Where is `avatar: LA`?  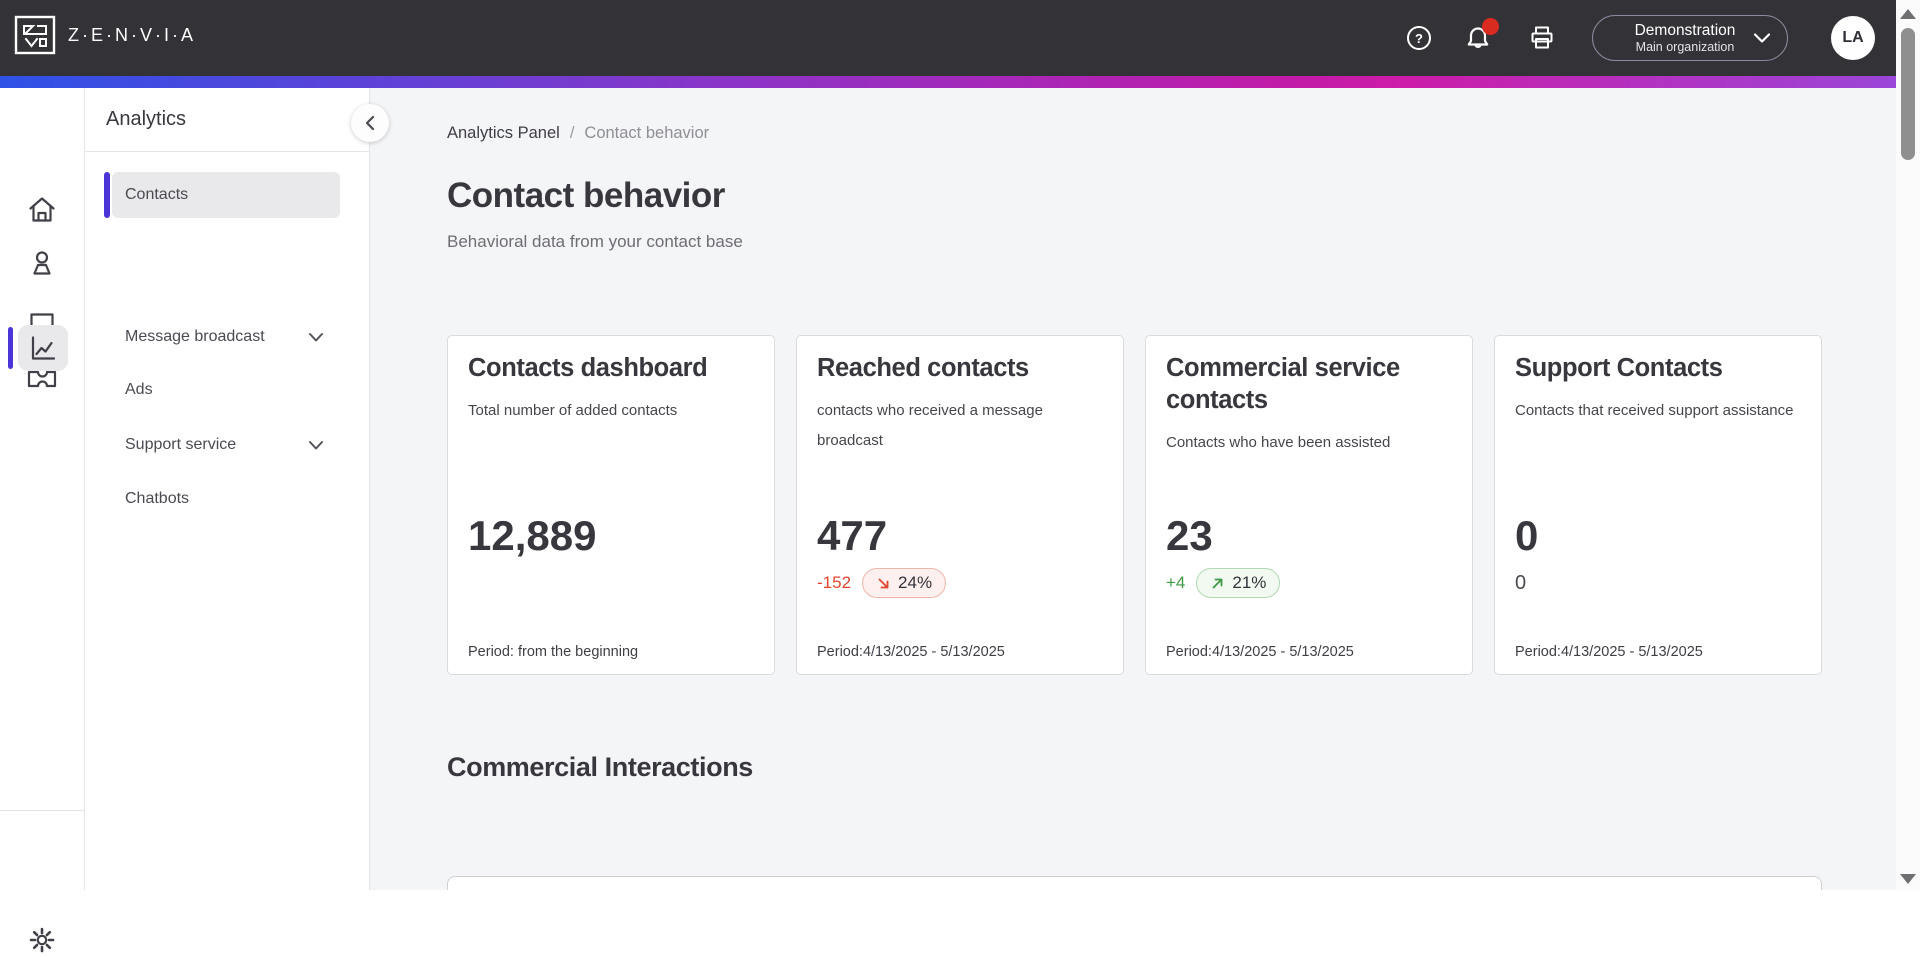 avatar: LA is located at coordinates (1853, 38).